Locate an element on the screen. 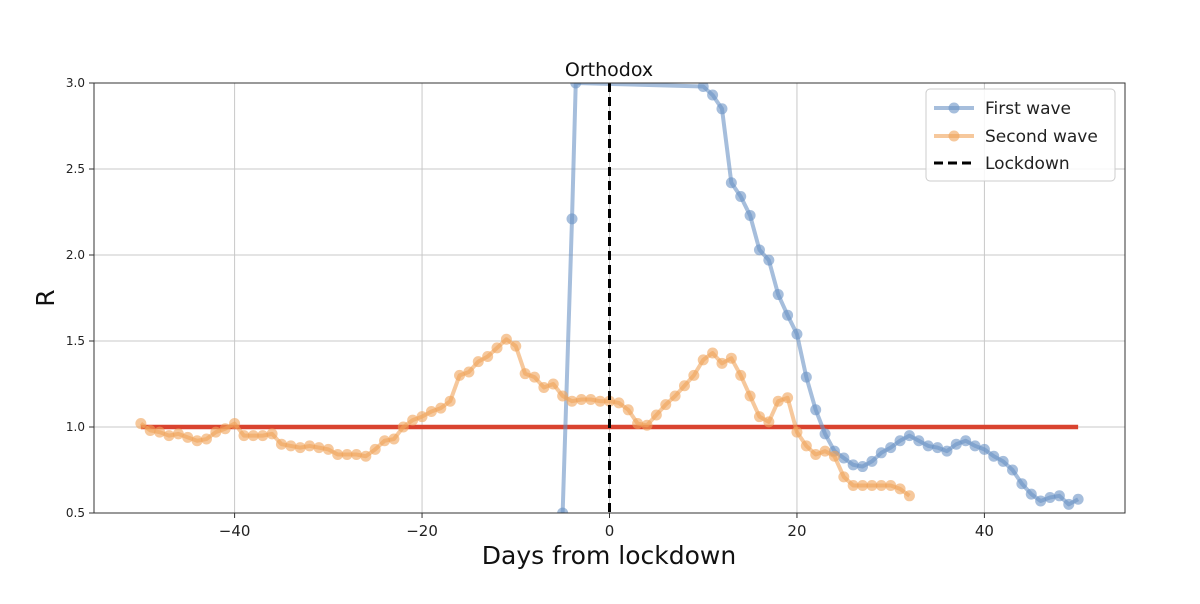  y-tick-label: 1.0 is located at coordinates (75, 427).